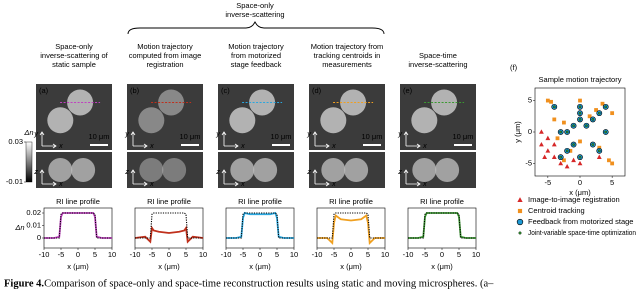  What do you see at coordinates (74, 46) in the screenshot?
I see `column-title: Space-only` at bounding box center [74, 46].